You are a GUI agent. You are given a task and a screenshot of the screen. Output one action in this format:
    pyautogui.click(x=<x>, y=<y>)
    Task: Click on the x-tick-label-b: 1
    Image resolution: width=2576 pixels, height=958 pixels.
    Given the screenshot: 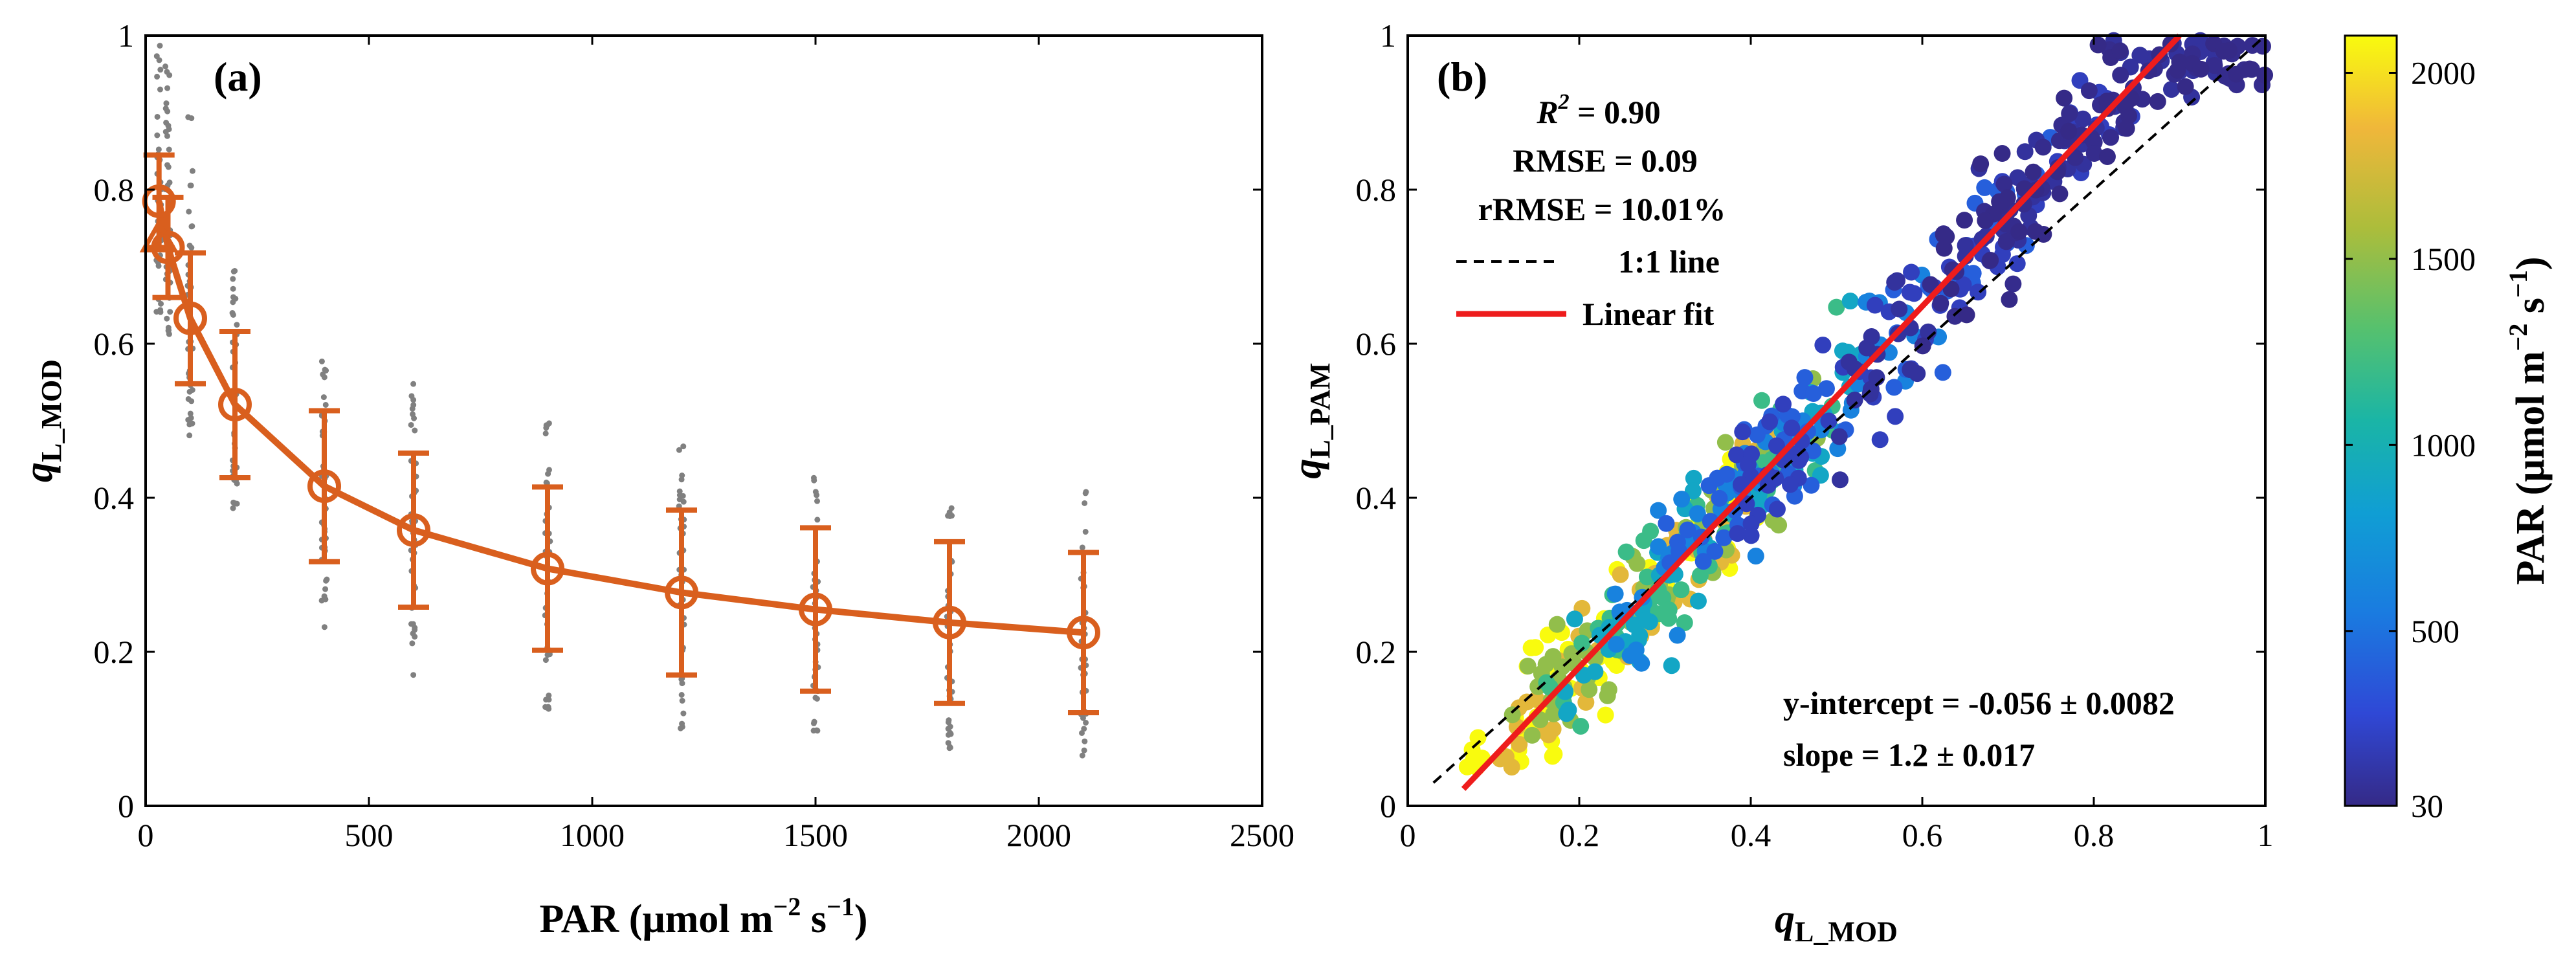 What is the action you would take?
    pyautogui.click(x=2266, y=835)
    